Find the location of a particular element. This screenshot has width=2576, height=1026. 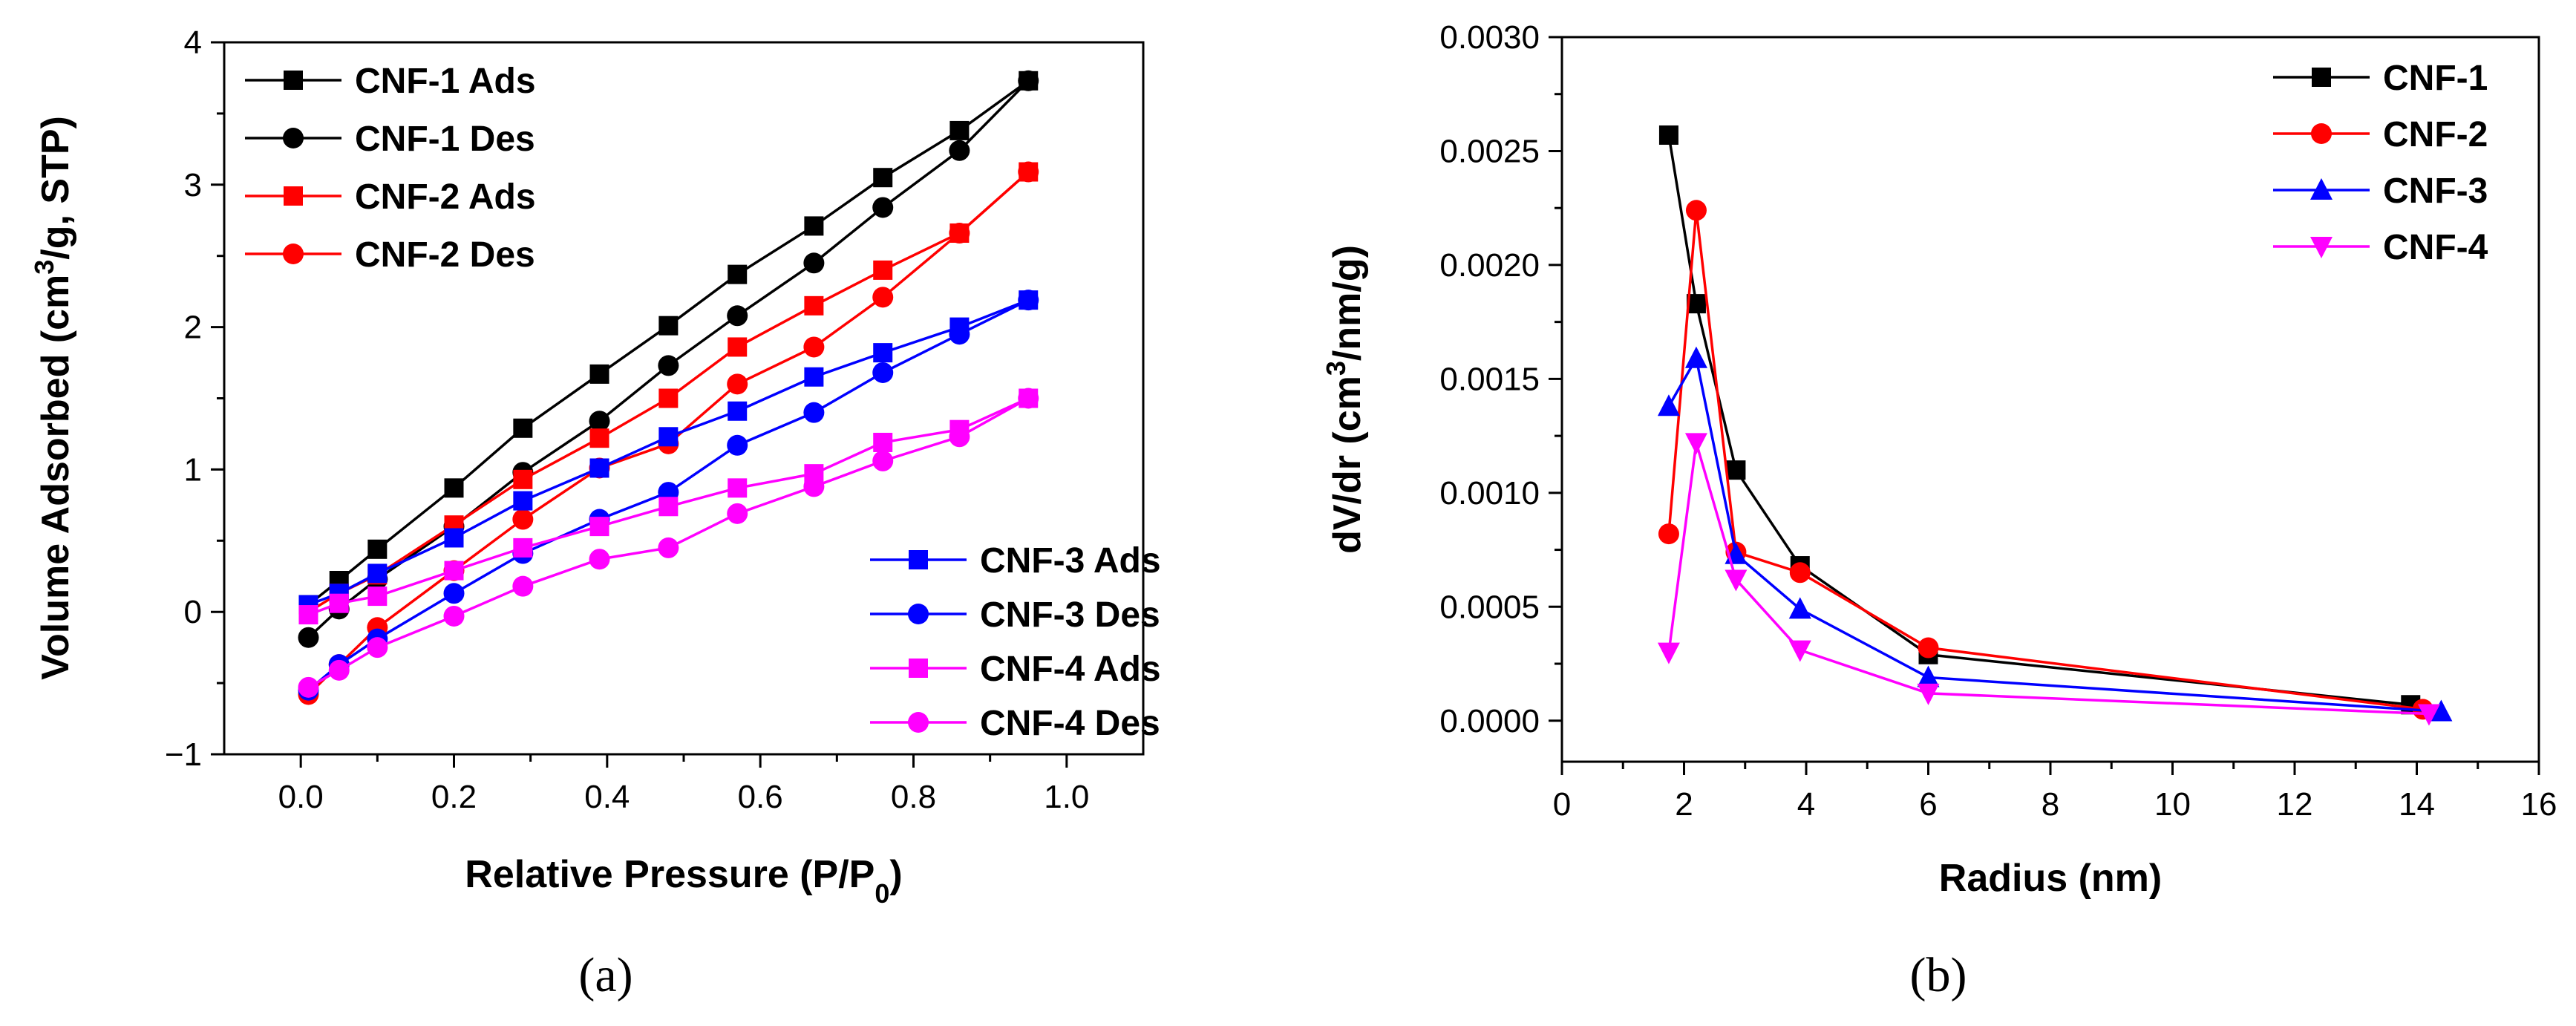

panel-b-y-tick-label: 0.0015 is located at coordinates (1489, 379).